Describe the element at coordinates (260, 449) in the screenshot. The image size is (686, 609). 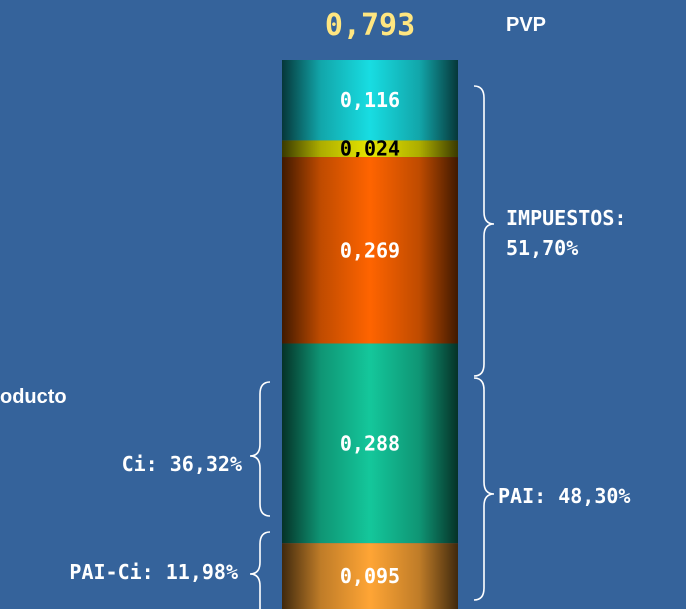
I see `brace-ci` at that location.